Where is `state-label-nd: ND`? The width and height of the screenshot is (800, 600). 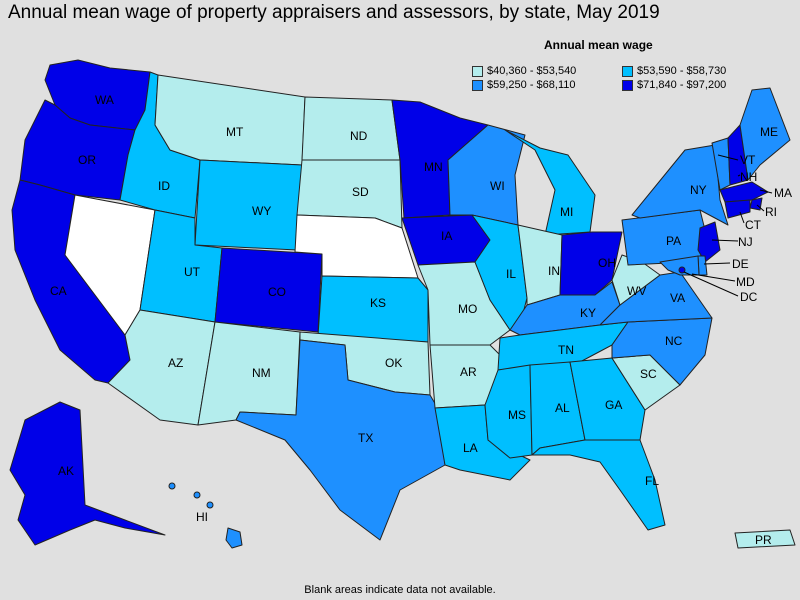
state-label-nd: ND is located at coordinates (359, 136).